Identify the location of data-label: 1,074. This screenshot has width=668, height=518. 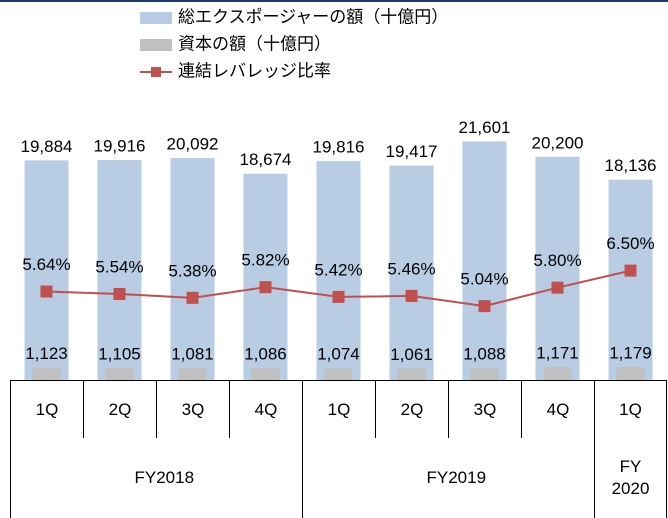
(338, 354).